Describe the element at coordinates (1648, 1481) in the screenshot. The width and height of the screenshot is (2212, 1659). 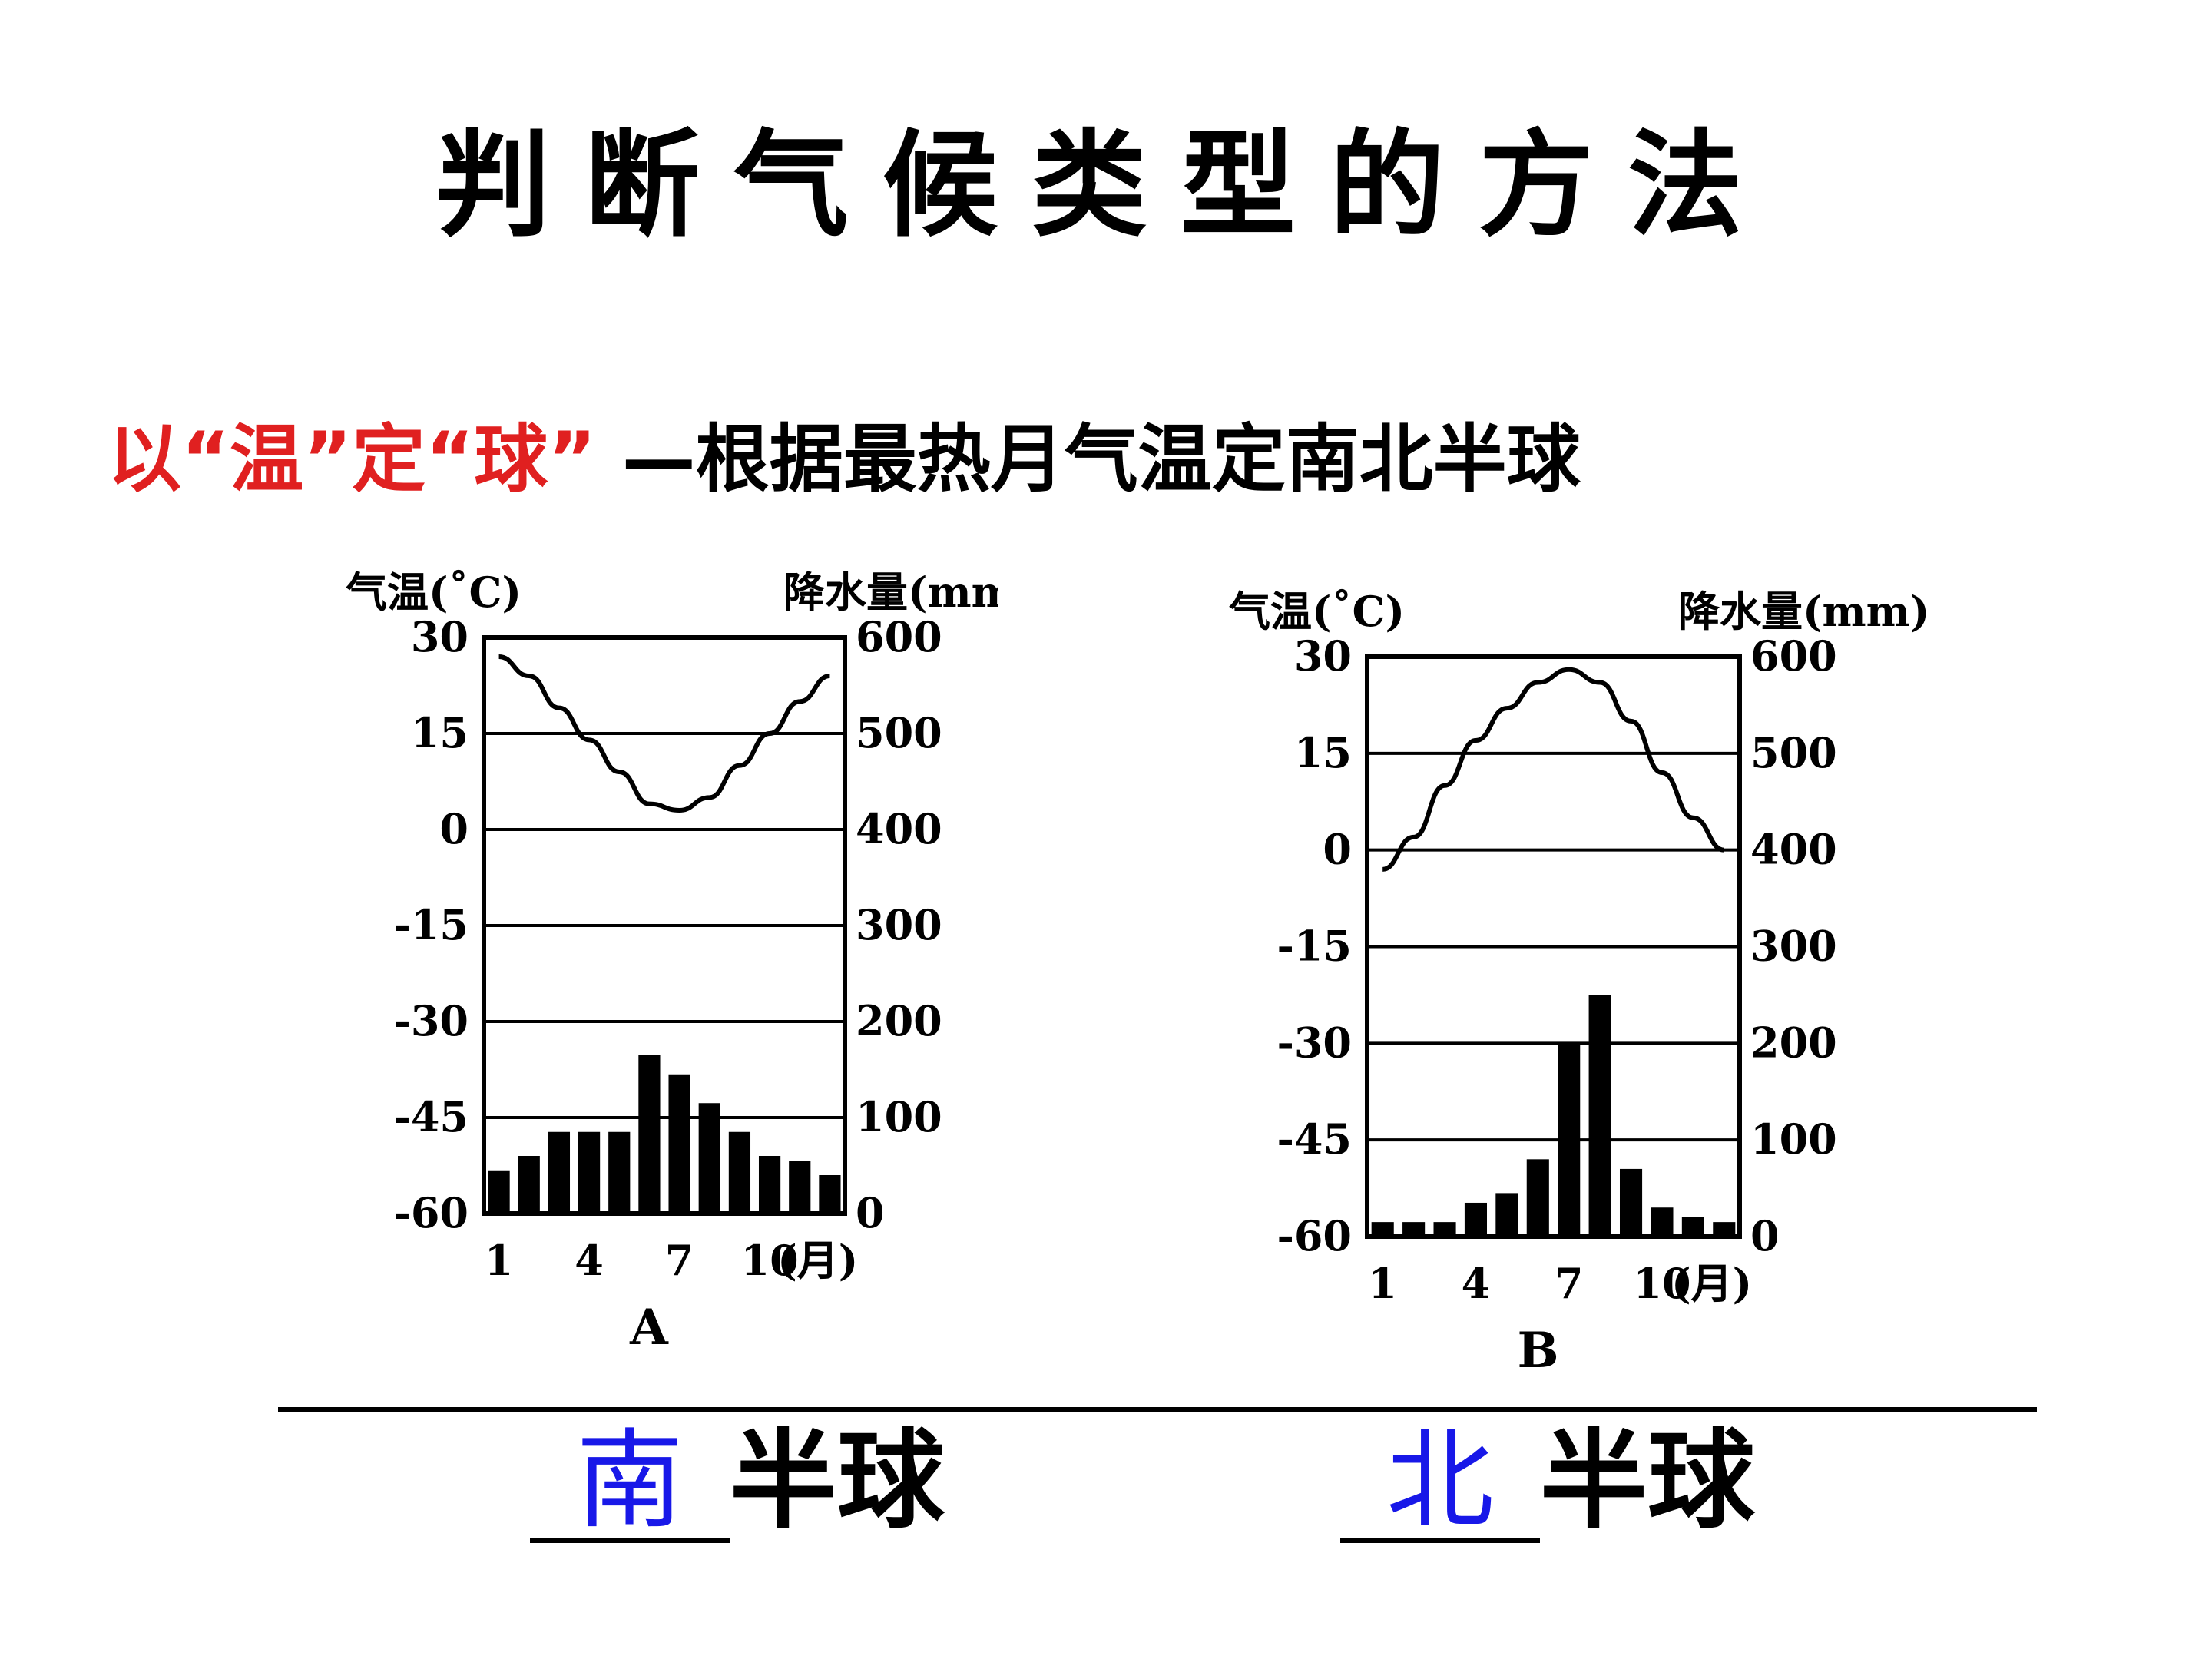
I see `answer-b-suffix: 半球` at that location.